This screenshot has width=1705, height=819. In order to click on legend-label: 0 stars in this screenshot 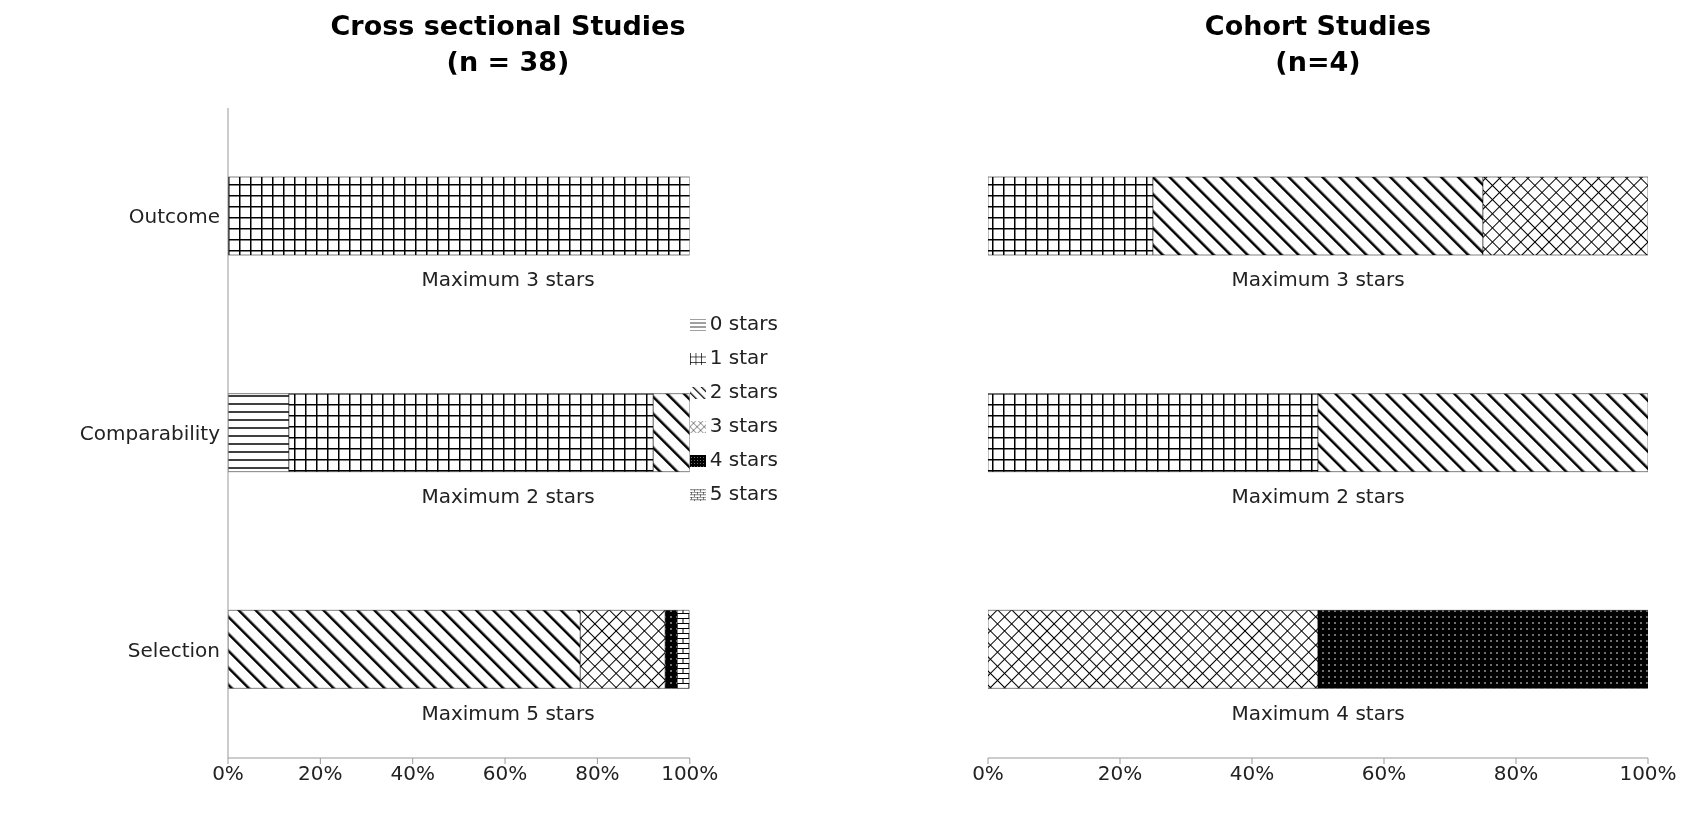, I will do `click(743, 323)`.